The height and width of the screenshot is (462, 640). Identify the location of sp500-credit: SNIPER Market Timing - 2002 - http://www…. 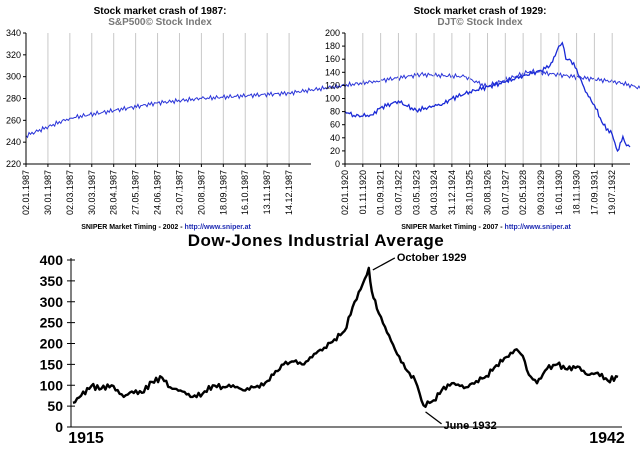
(166, 227).